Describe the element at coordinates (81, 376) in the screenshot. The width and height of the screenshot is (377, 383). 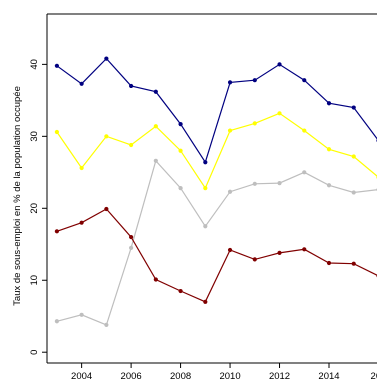
I see `x-tick-label: 2004` at that location.